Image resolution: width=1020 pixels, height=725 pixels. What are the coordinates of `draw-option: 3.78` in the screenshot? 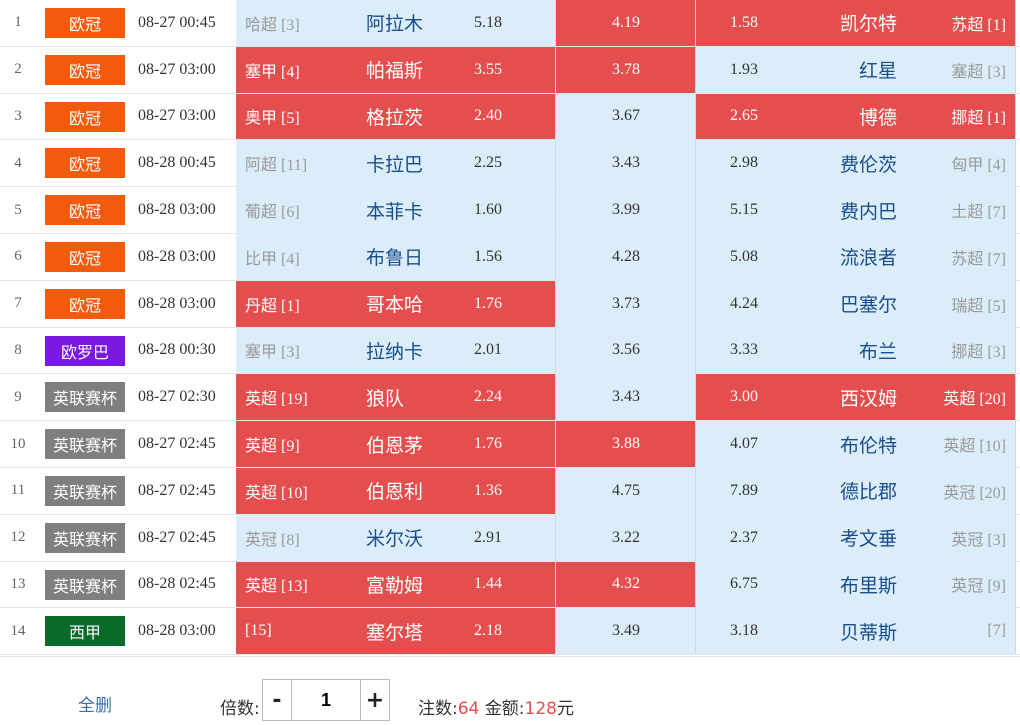 It's located at (626, 69).